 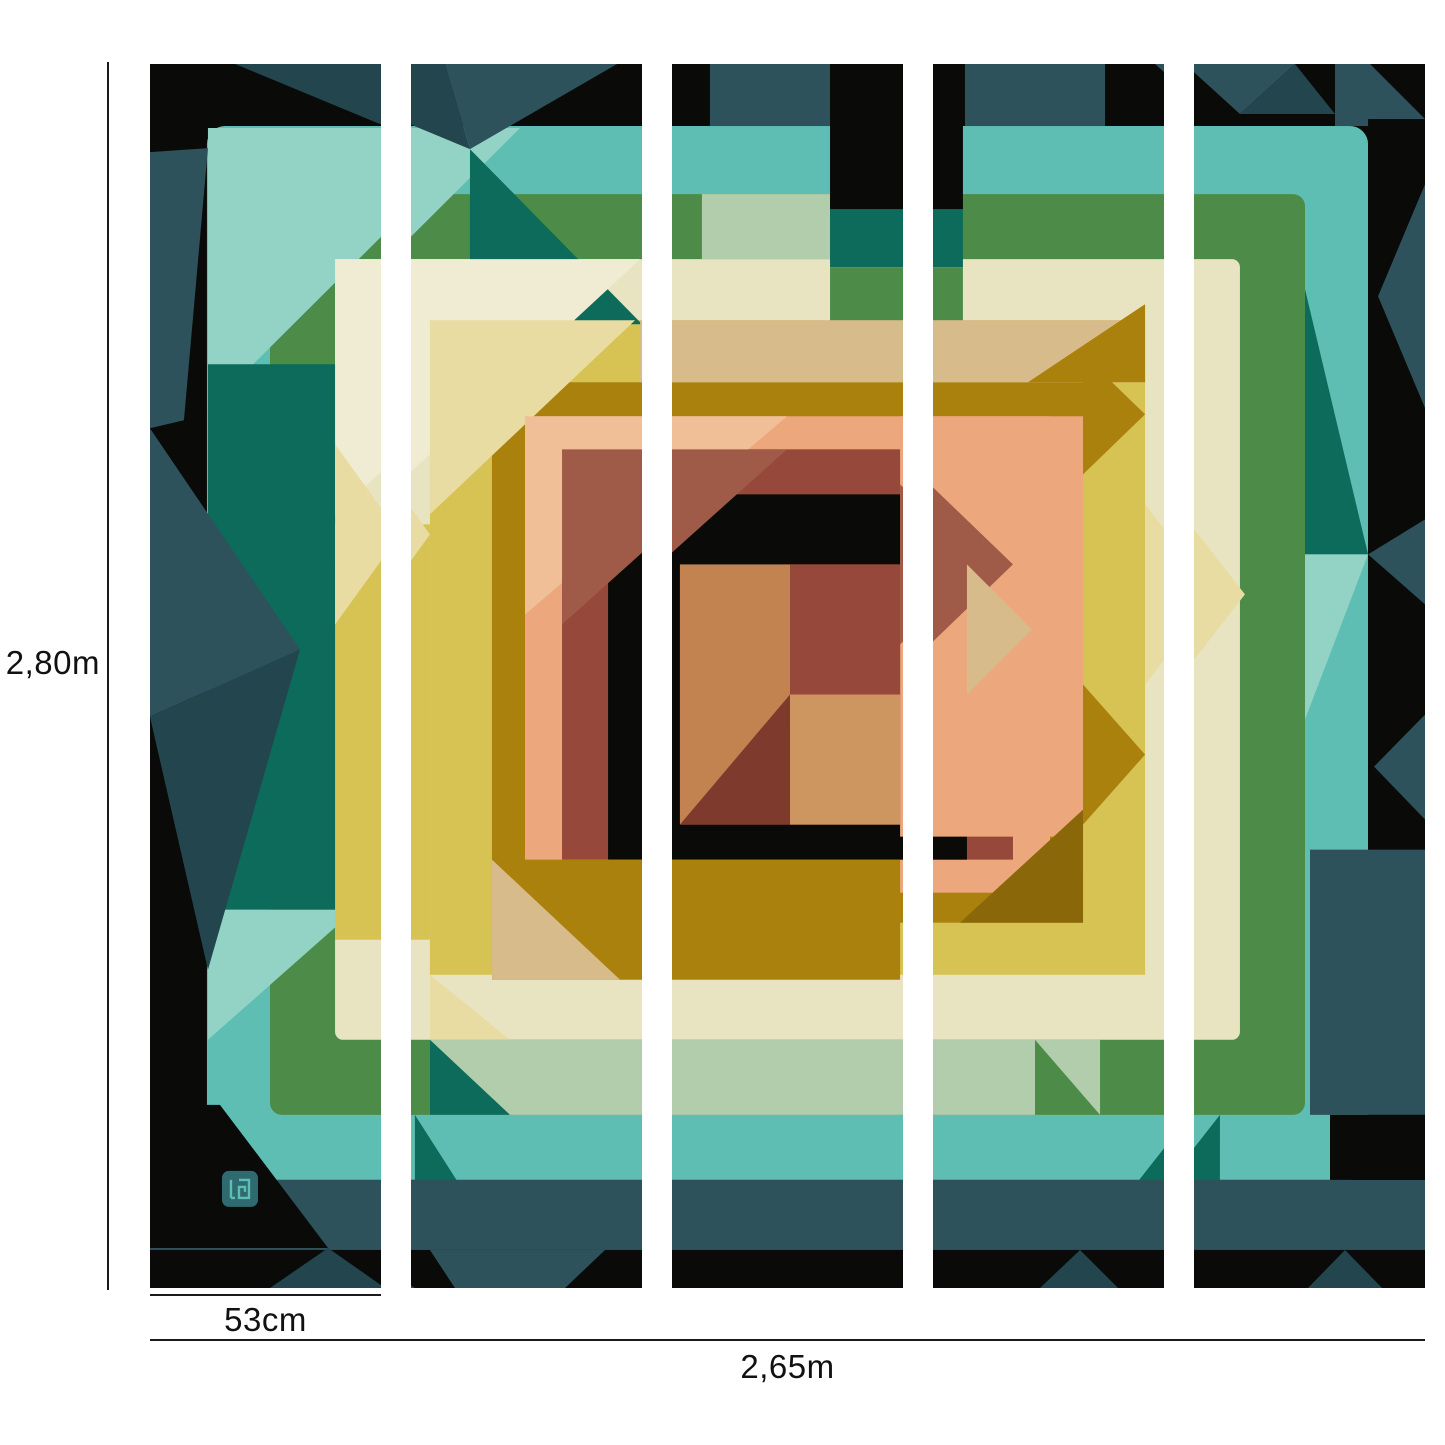 I want to click on panel-width-dimension-label: 53cm, so click(x=265, y=1319).